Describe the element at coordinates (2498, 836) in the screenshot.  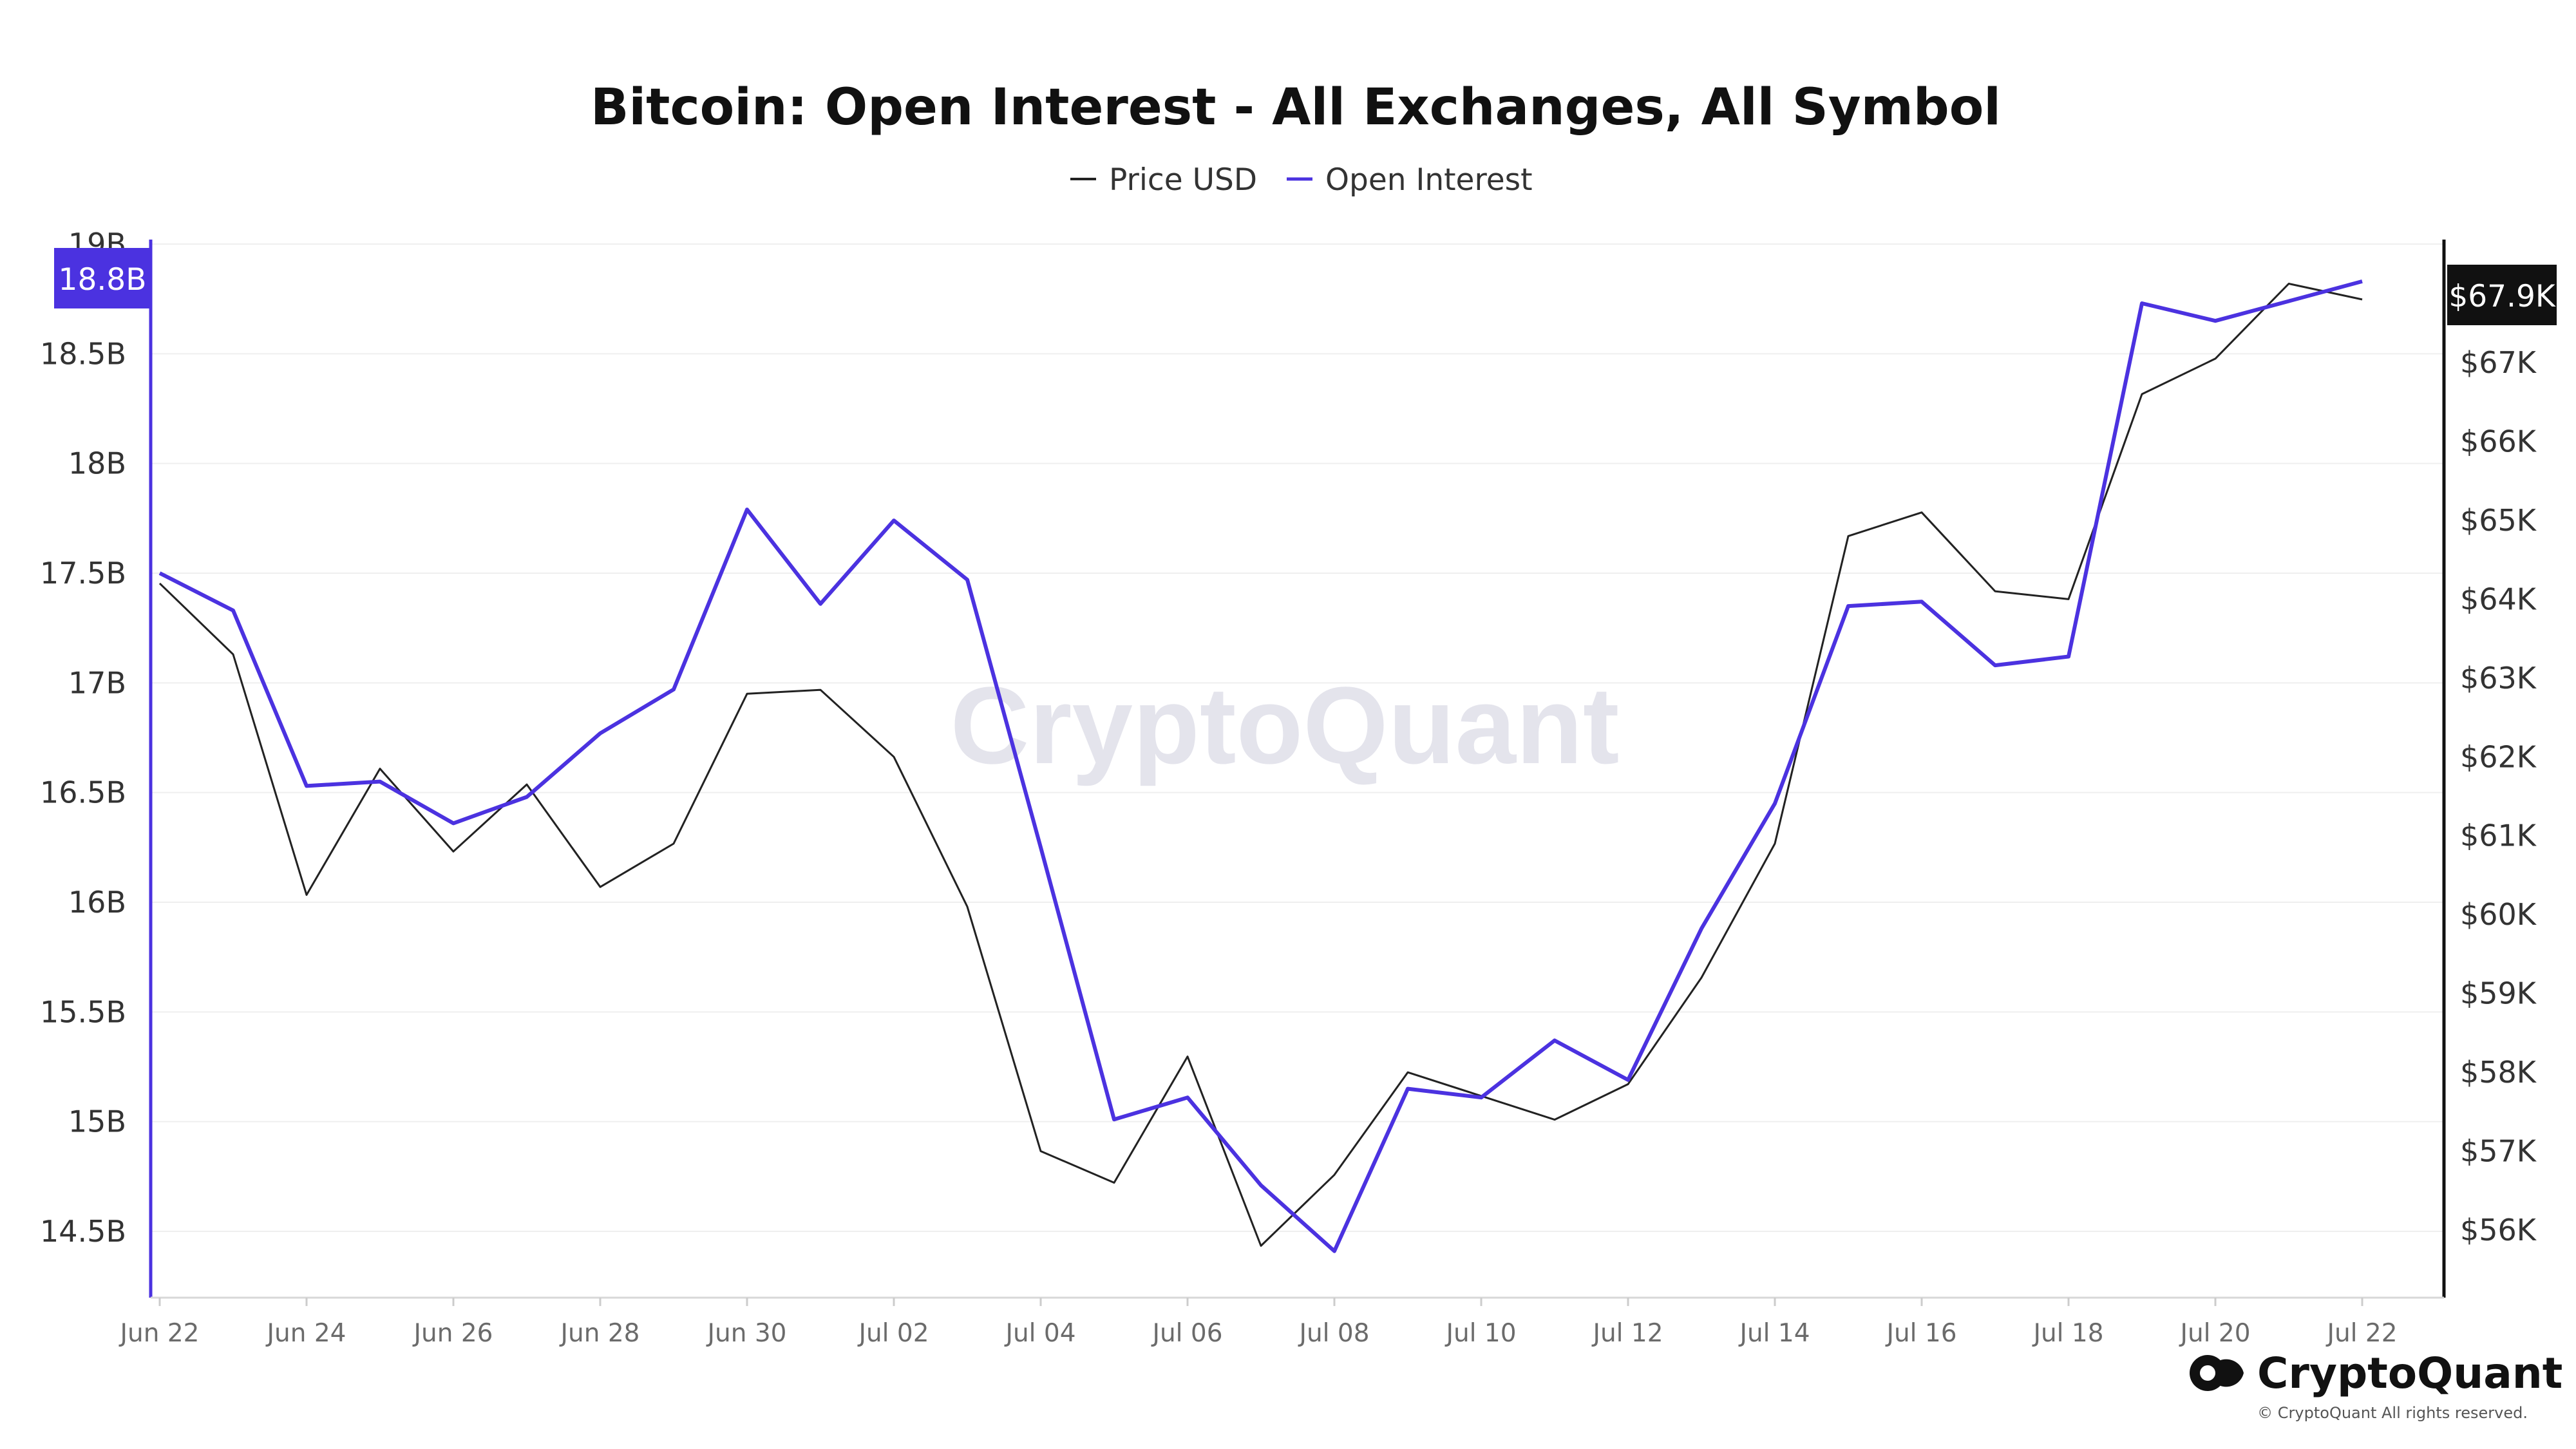
I see `right-tick-label: $61K` at that location.